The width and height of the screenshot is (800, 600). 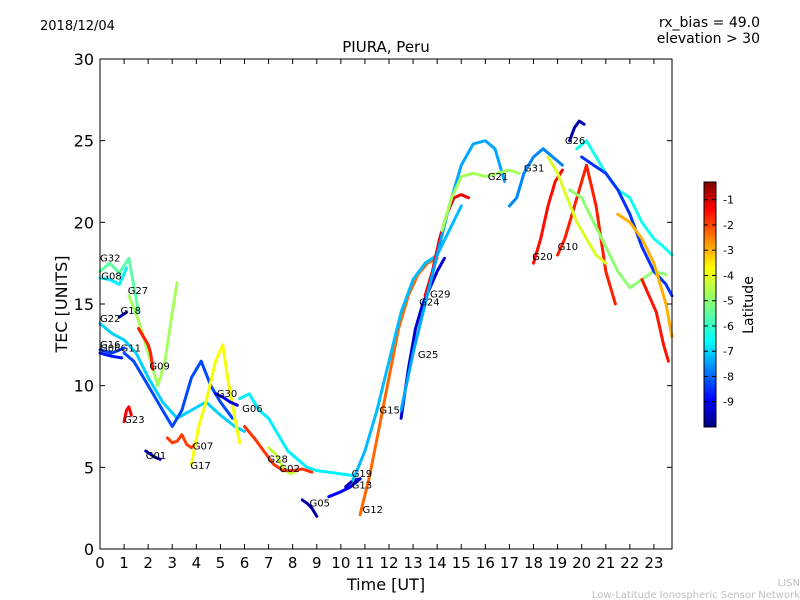 I want to click on x-tick-label: 16, so click(x=485, y=563).